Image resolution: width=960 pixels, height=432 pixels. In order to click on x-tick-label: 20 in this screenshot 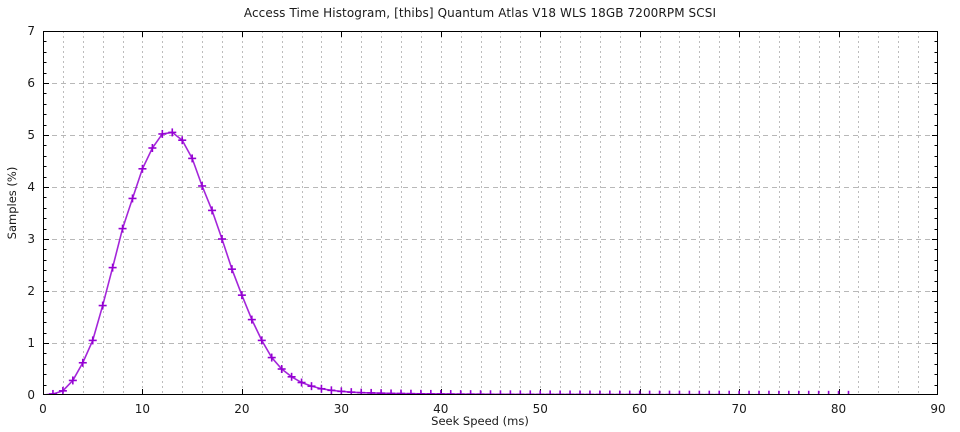, I will do `click(242, 409)`.